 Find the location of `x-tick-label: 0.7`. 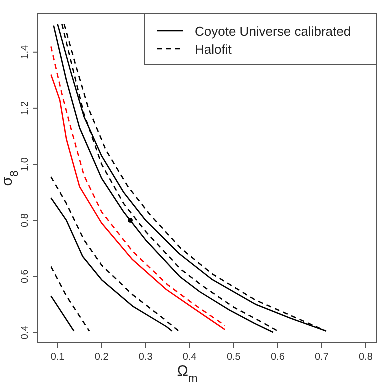

x-tick-label: 0.7 is located at coordinates (322, 357).